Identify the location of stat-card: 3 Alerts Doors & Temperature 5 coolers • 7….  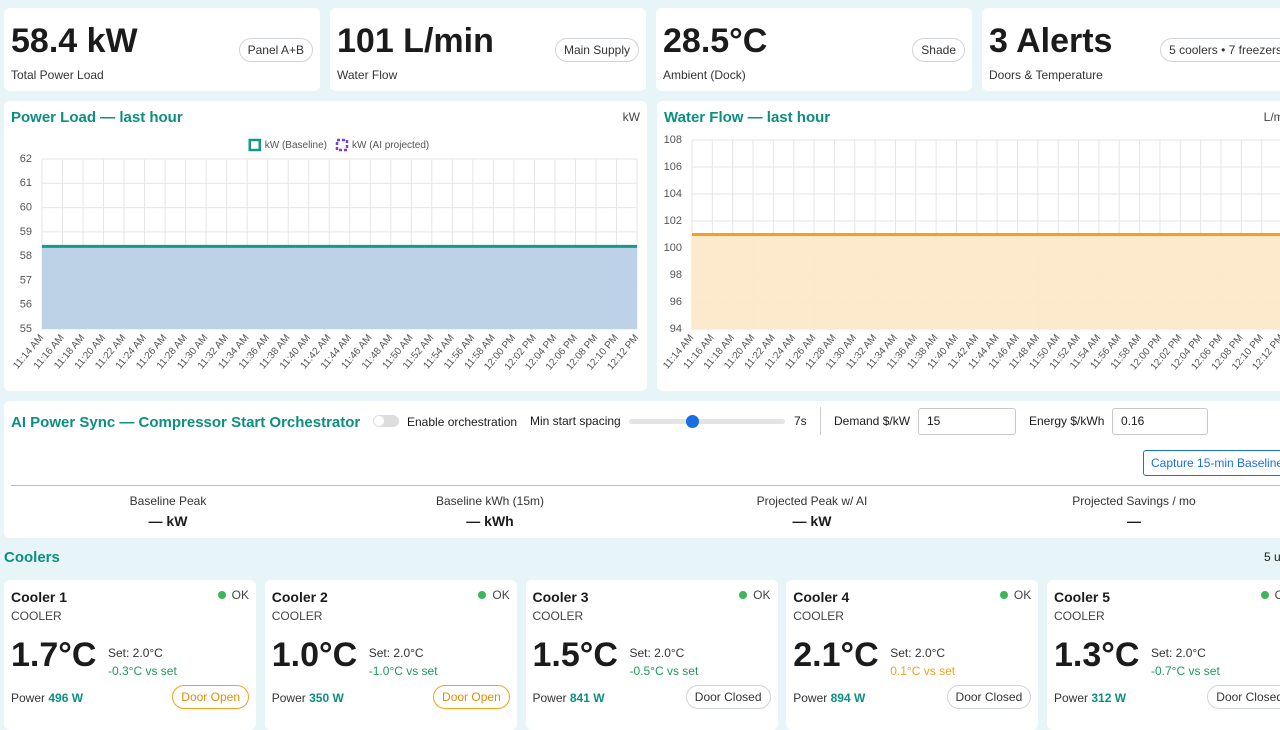
(1131, 49).